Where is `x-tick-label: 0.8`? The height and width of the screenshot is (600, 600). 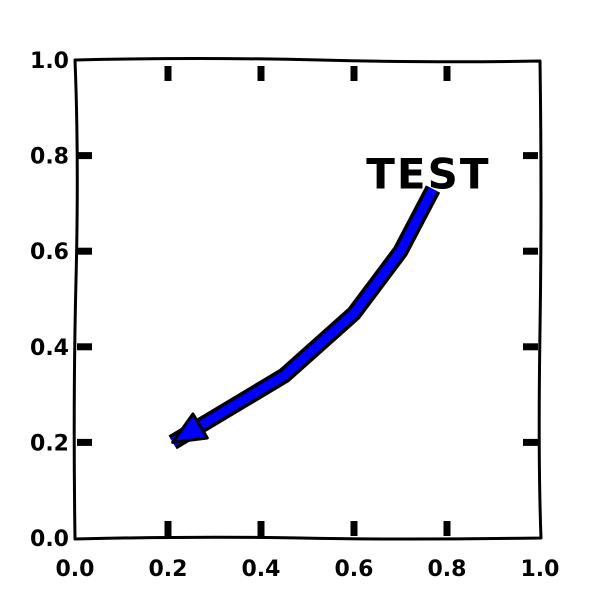
x-tick-label: 0.8 is located at coordinates (447, 569).